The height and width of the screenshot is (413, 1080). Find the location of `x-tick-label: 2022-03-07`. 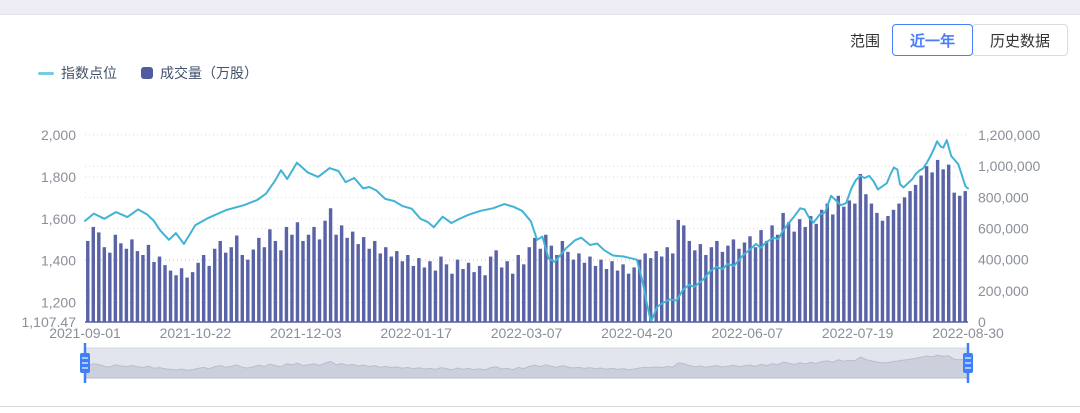

x-tick-label: 2022-03-07 is located at coordinates (527, 333).